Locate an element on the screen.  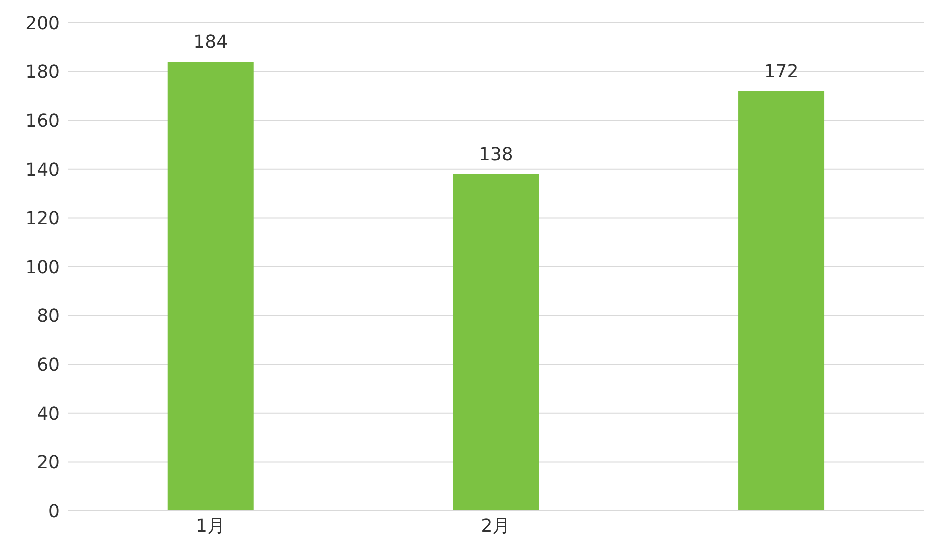
x-tick-label: 2月 is located at coordinates (496, 526).